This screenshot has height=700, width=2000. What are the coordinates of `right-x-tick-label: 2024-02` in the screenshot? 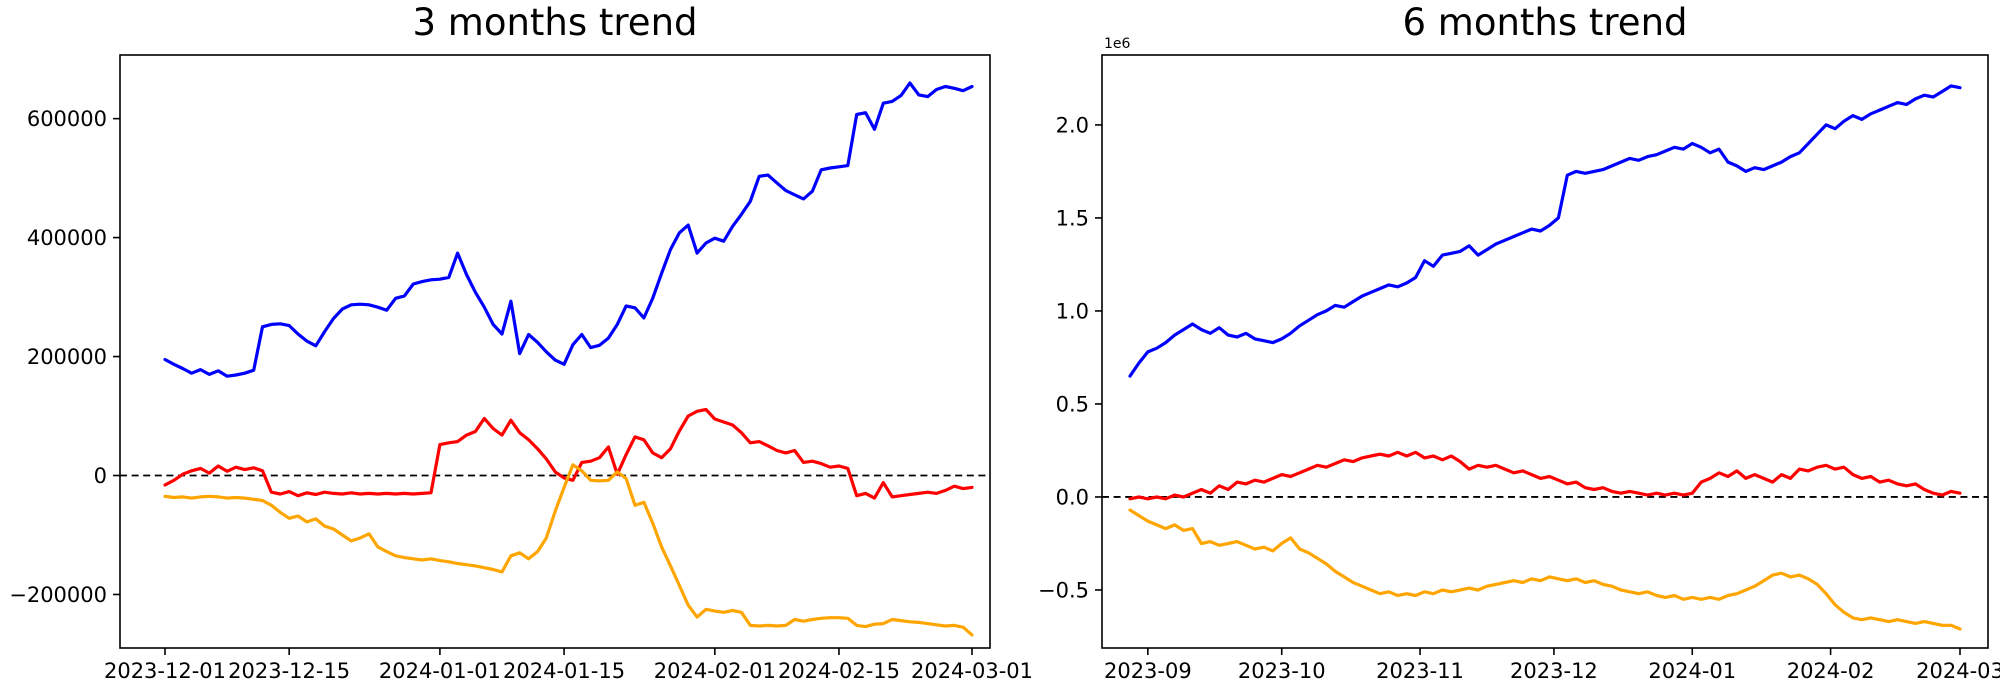 It's located at (1831, 671).